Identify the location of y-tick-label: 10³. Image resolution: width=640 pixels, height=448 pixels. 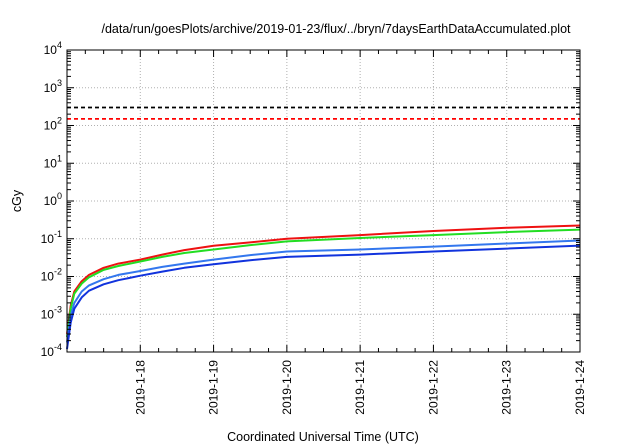
(53, 86).